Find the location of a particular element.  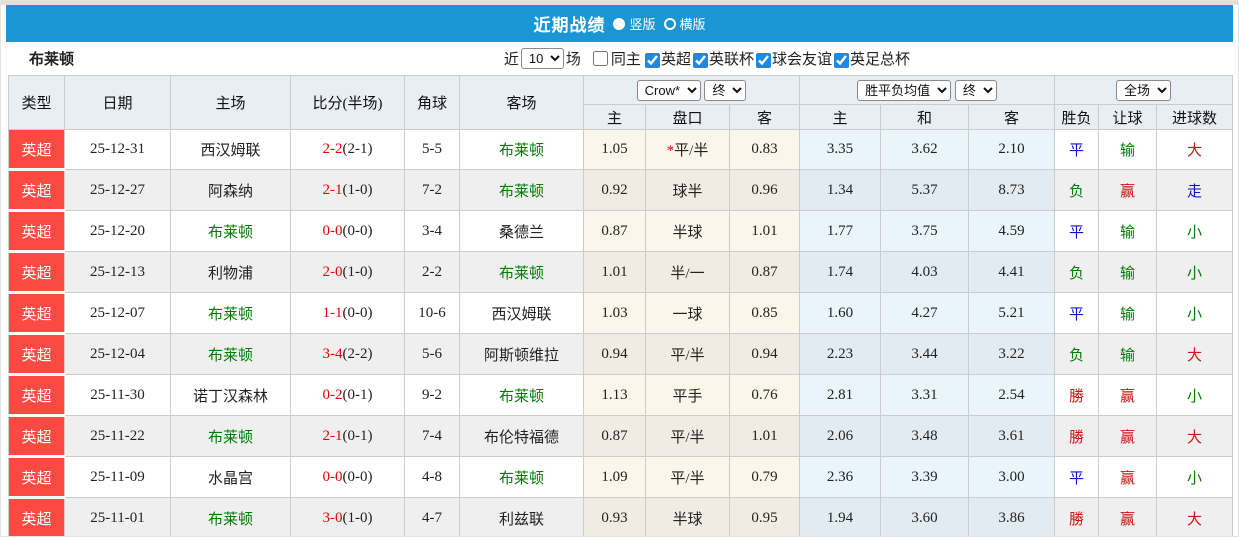

avg-away-odds: 4.59 is located at coordinates (1012, 231).